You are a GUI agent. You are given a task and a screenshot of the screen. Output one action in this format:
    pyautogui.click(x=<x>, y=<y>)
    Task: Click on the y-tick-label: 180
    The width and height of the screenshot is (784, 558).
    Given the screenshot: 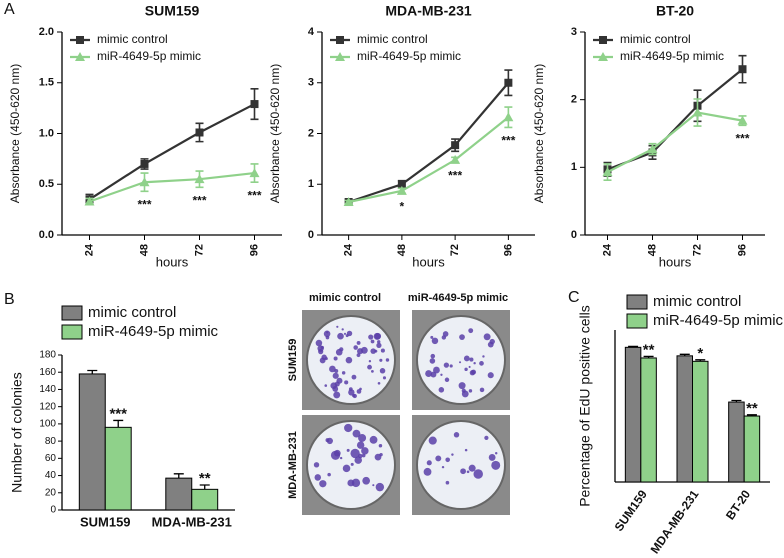 What is the action you would take?
    pyautogui.click(x=47, y=355)
    